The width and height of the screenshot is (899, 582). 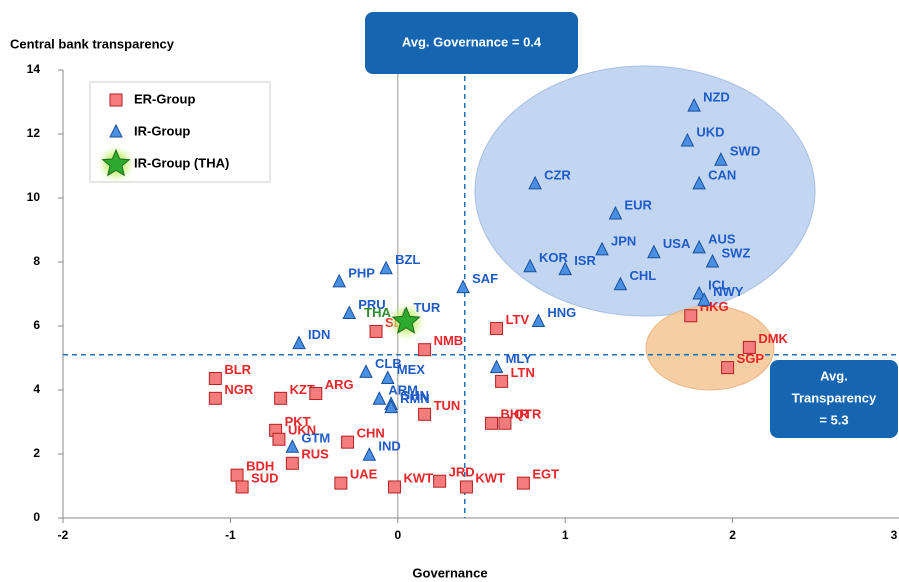 What do you see at coordinates (554, 257) in the screenshot?
I see `point-label: KOR` at bounding box center [554, 257].